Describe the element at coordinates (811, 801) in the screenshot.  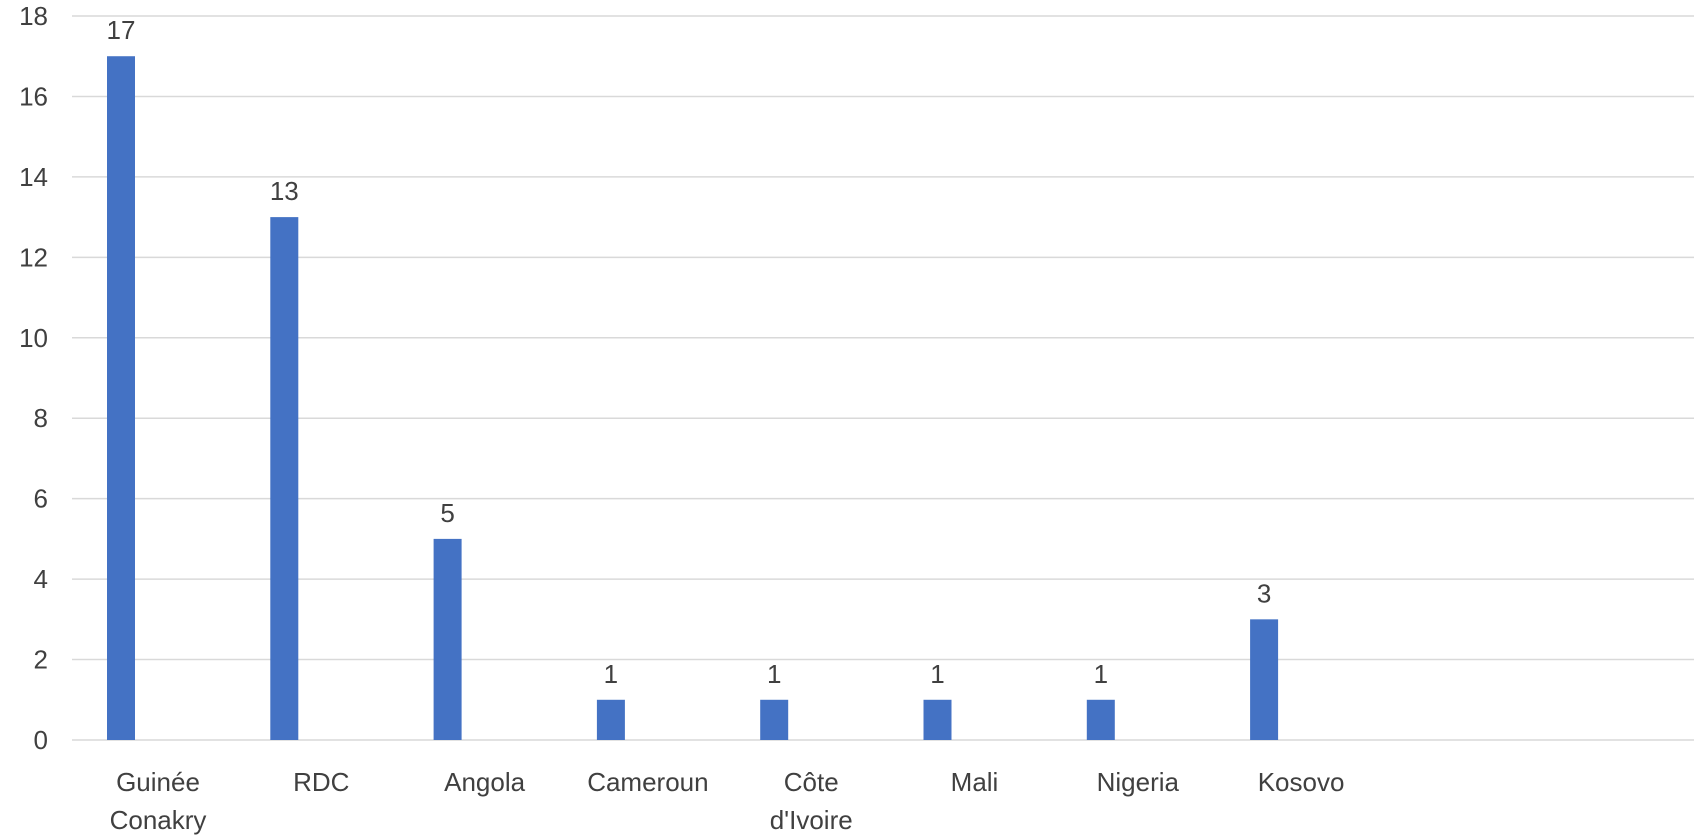
I see `x-tick-label: Côte d'Ivoire` at that location.